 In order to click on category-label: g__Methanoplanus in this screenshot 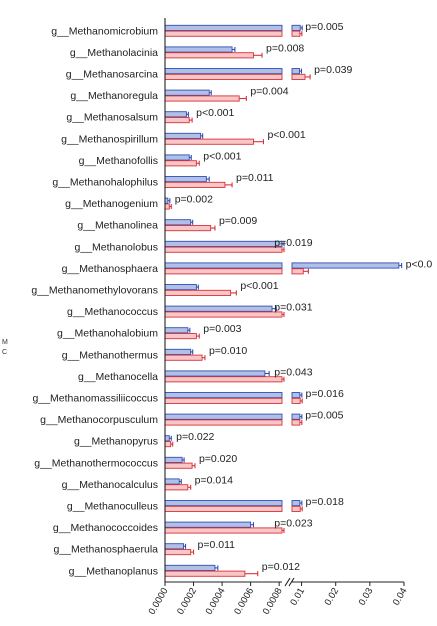, I will do `click(113, 571)`.